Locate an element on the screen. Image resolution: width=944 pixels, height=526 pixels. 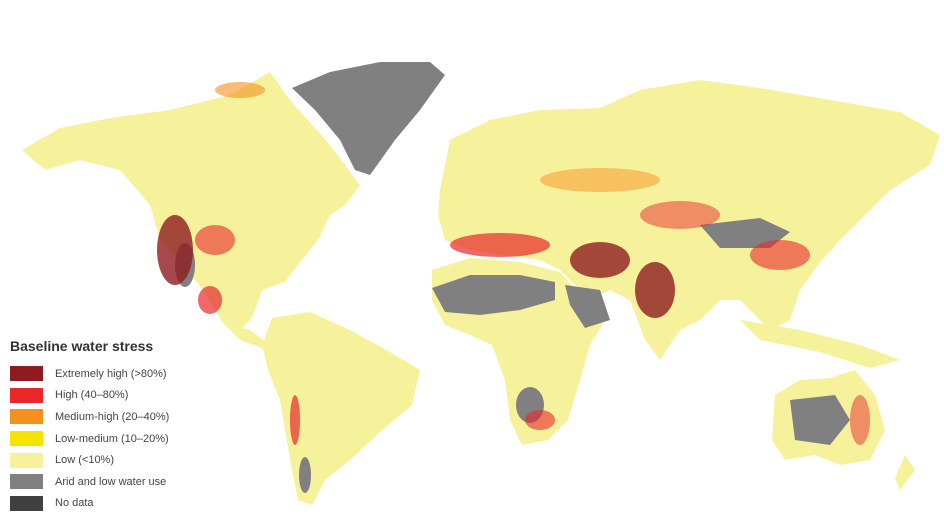
legend-item-arid: Arid and low water use is located at coordinates (118, 482).